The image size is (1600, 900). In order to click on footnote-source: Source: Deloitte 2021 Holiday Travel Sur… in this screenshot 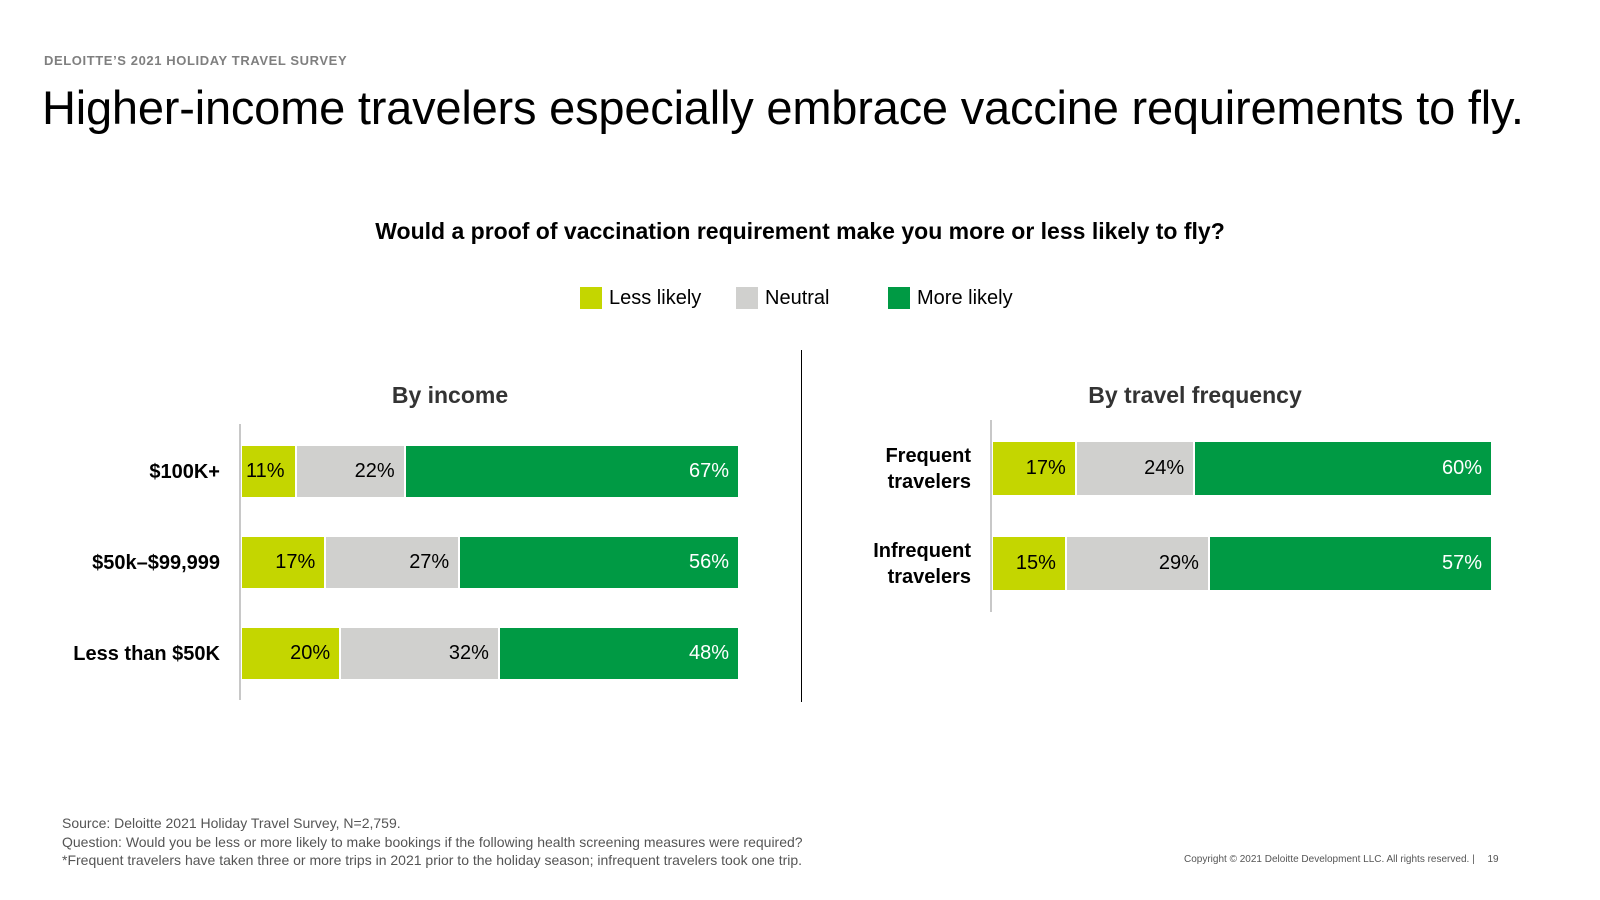, I will do `click(231, 823)`.